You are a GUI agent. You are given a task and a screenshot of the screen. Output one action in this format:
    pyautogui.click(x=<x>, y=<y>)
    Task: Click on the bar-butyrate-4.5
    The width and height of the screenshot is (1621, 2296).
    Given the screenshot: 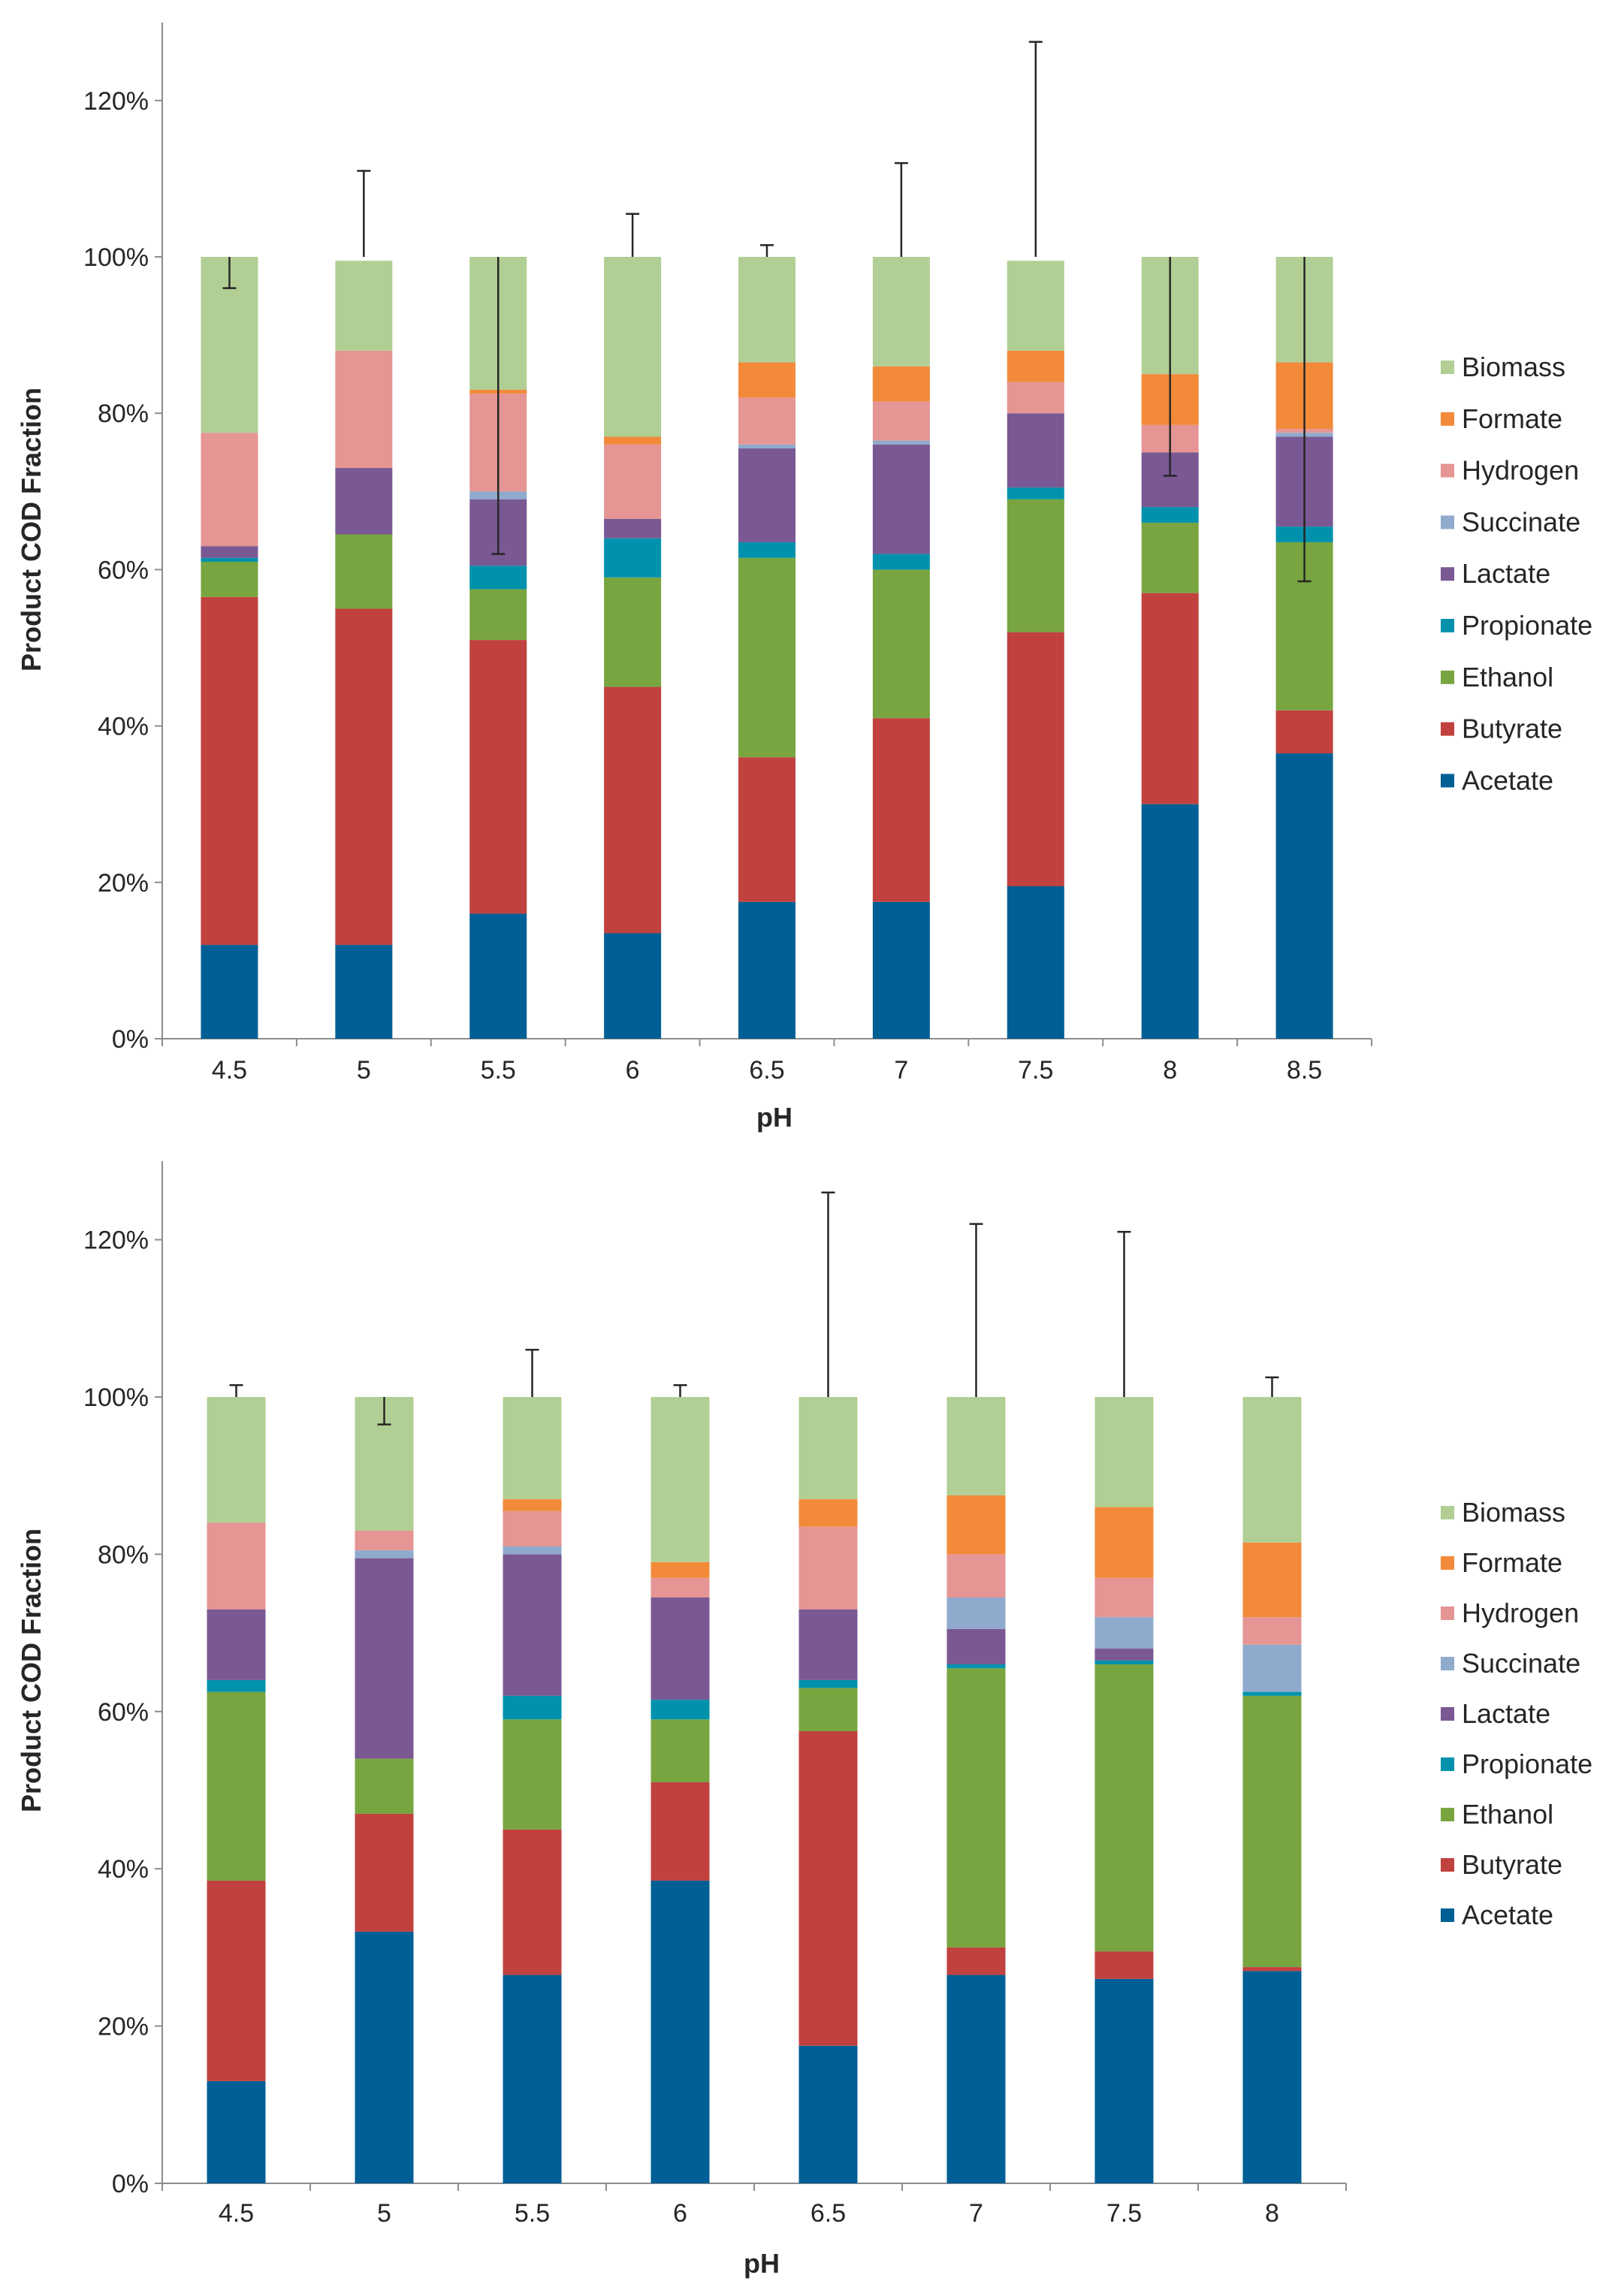 What is the action you would take?
    pyautogui.click(x=230, y=771)
    